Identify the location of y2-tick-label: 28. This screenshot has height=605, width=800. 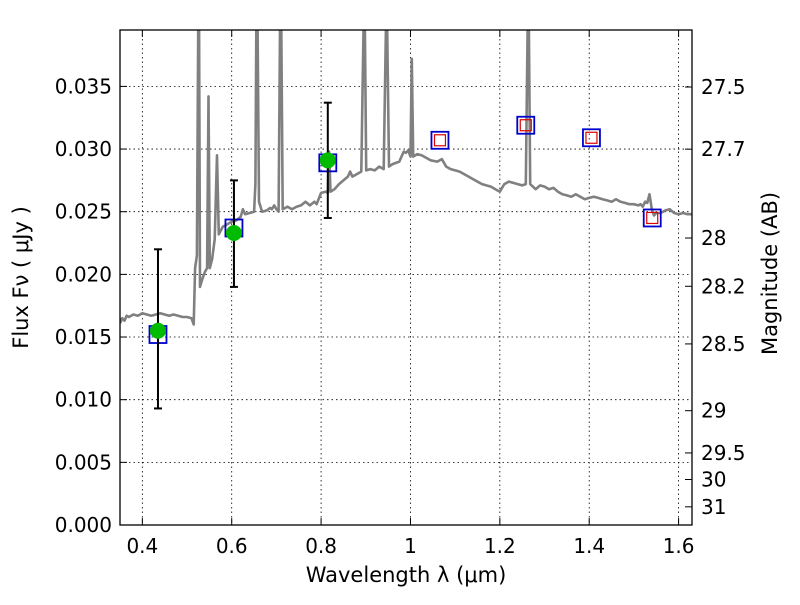
(713, 238).